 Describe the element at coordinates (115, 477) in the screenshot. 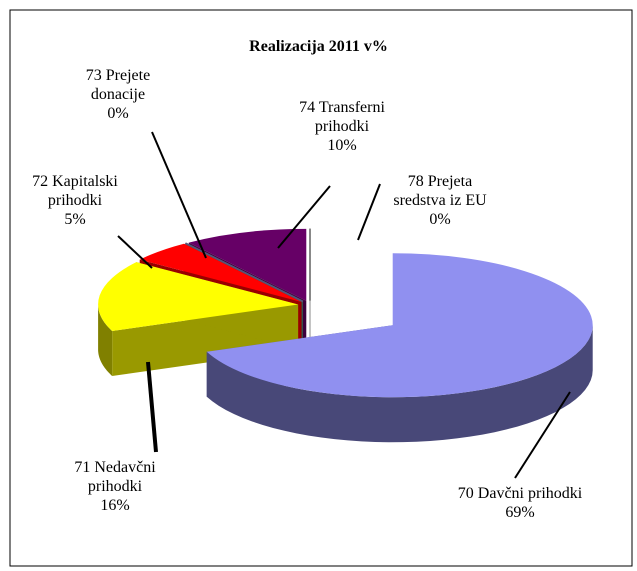

I see `category-label: 71 Nedavčni prihodki` at that location.